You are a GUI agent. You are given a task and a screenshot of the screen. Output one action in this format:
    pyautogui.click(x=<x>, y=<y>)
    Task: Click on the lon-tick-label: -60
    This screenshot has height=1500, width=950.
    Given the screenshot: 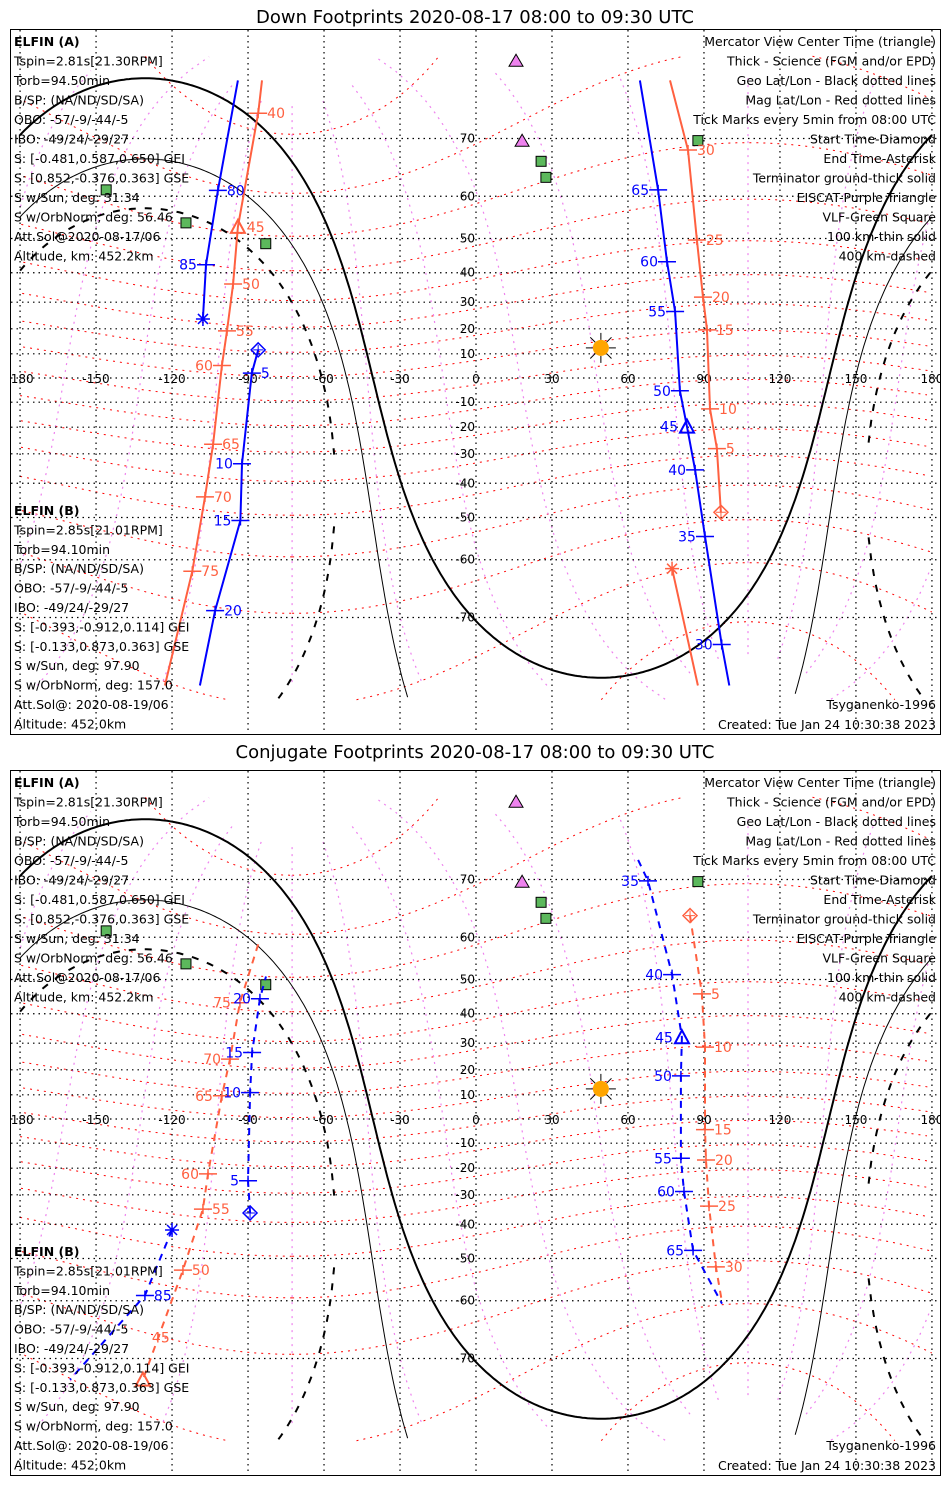 What is the action you would take?
    pyautogui.click(x=324, y=379)
    